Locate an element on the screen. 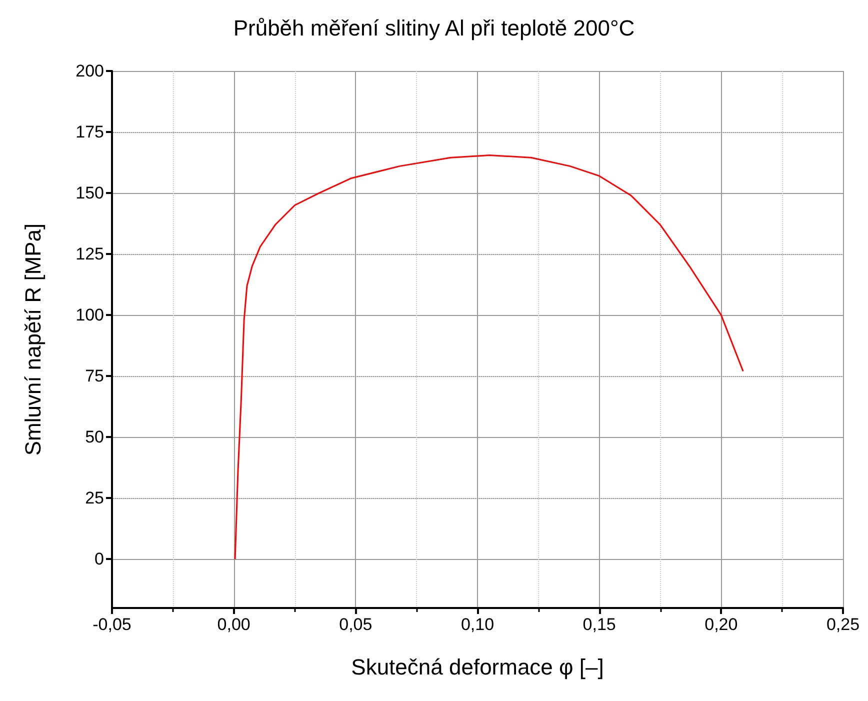  y-tick-label: 75 is located at coordinates (94, 376).